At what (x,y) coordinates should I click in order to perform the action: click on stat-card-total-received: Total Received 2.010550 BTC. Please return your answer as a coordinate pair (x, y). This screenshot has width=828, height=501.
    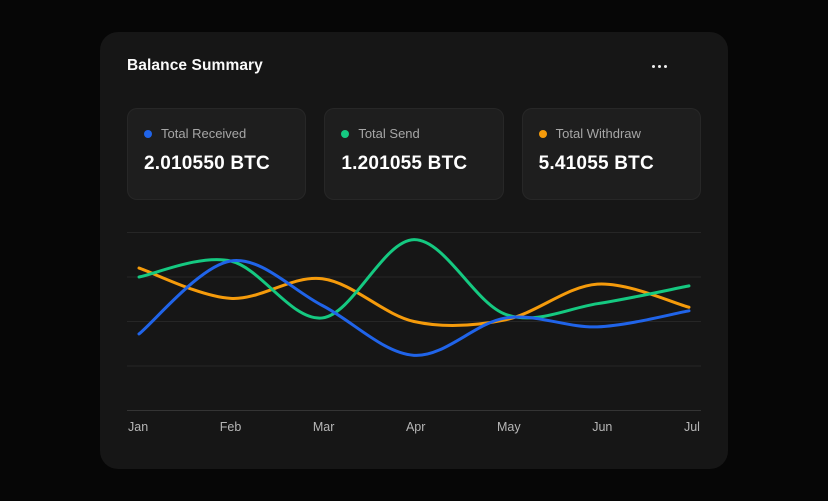
    Looking at the image, I should click on (217, 154).